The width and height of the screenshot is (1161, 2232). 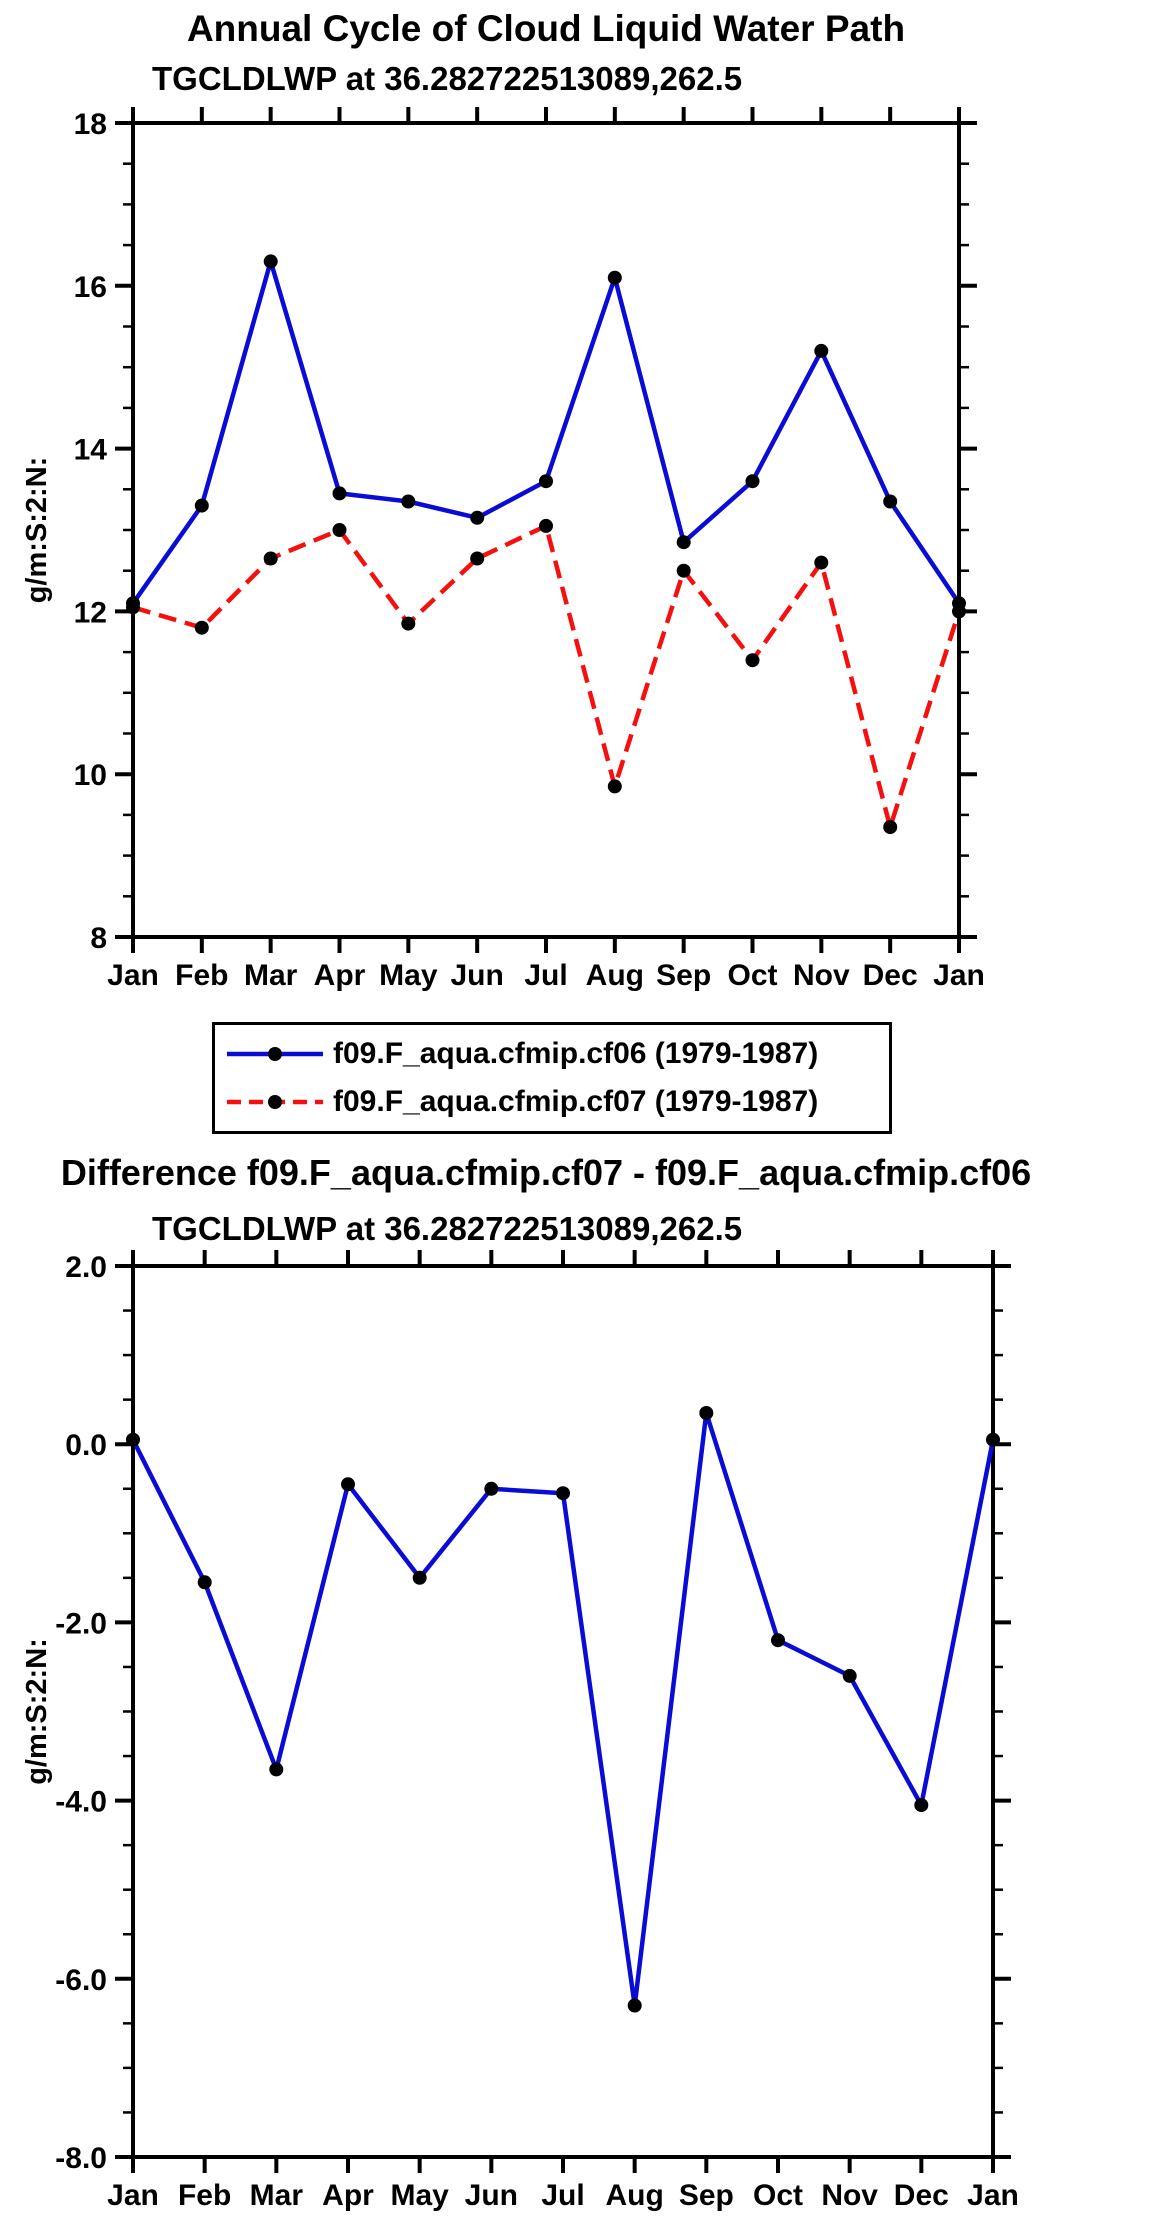 I want to click on chart1-subtitle: TGCLDLWP at 36.282722513089,262.5, so click(x=447, y=78).